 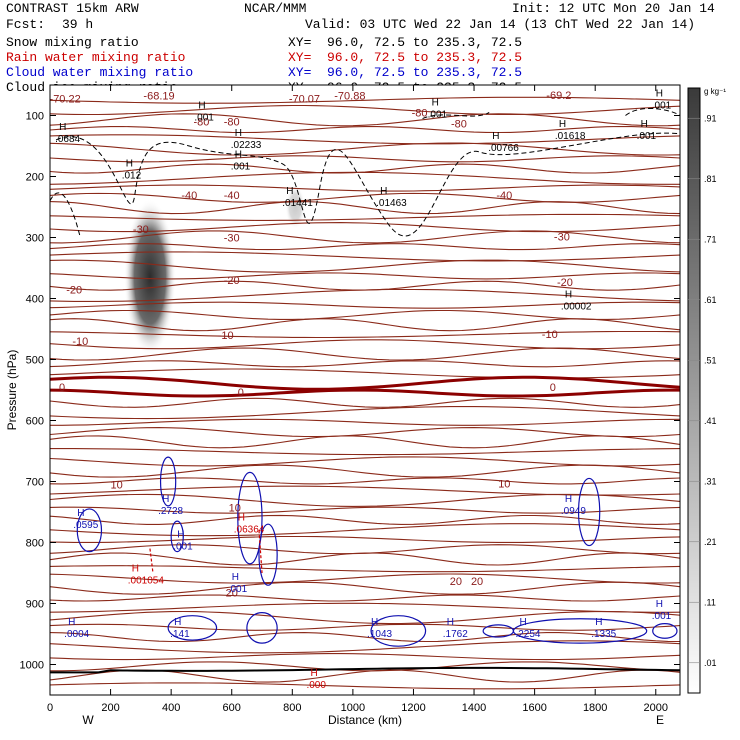 What do you see at coordinates (534, 708) in the screenshot?
I see `x-tick-label: 1600` at bounding box center [534, 708].